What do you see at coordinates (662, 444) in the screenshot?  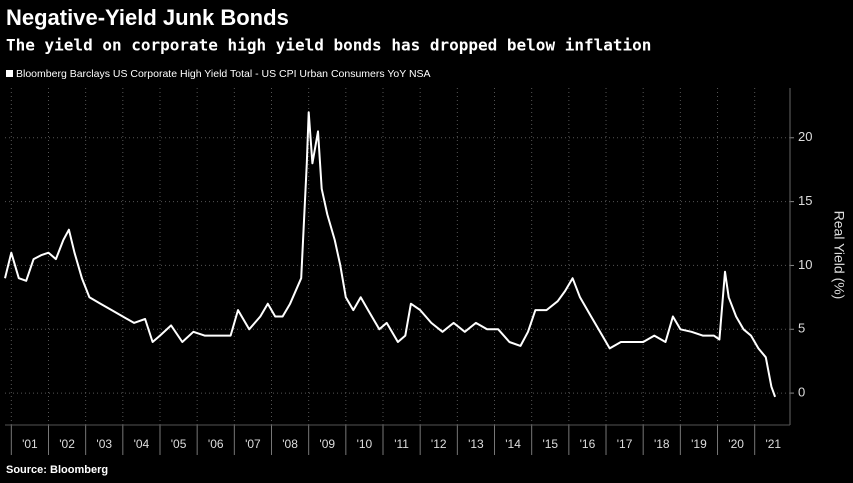 I see `x-tick-label: '18` at bounding box center [662, 444].